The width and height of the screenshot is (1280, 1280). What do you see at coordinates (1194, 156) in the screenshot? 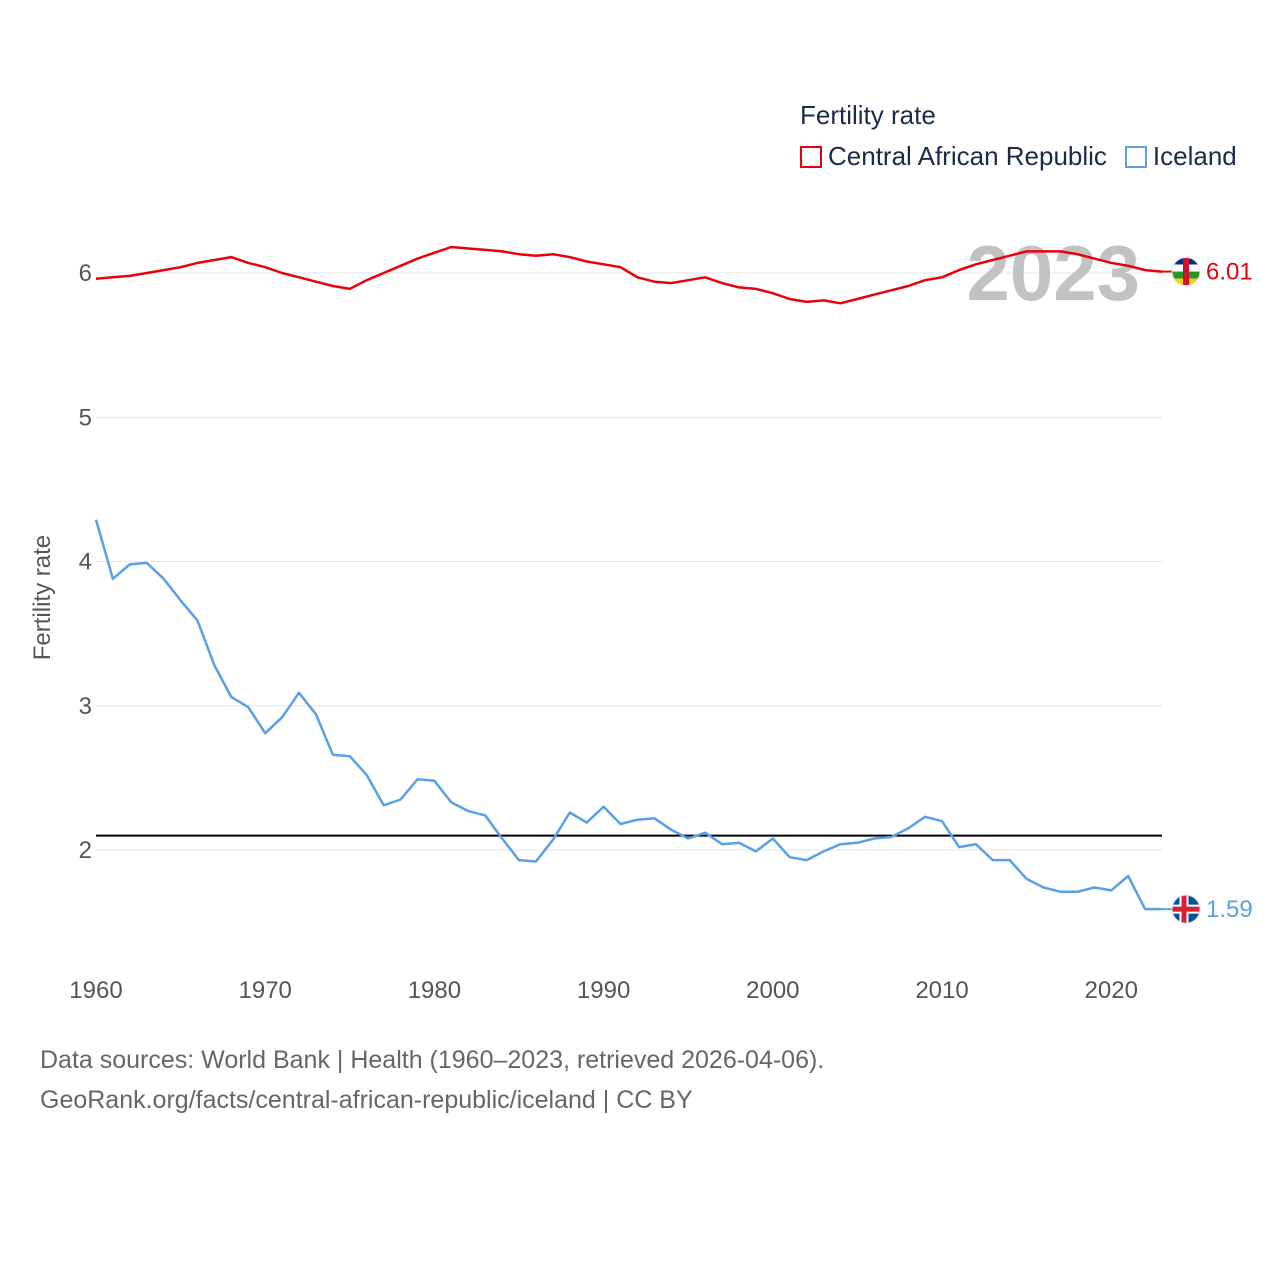
I see `legend-label-iceland: Iceland` at bounding box center [1194, 156].